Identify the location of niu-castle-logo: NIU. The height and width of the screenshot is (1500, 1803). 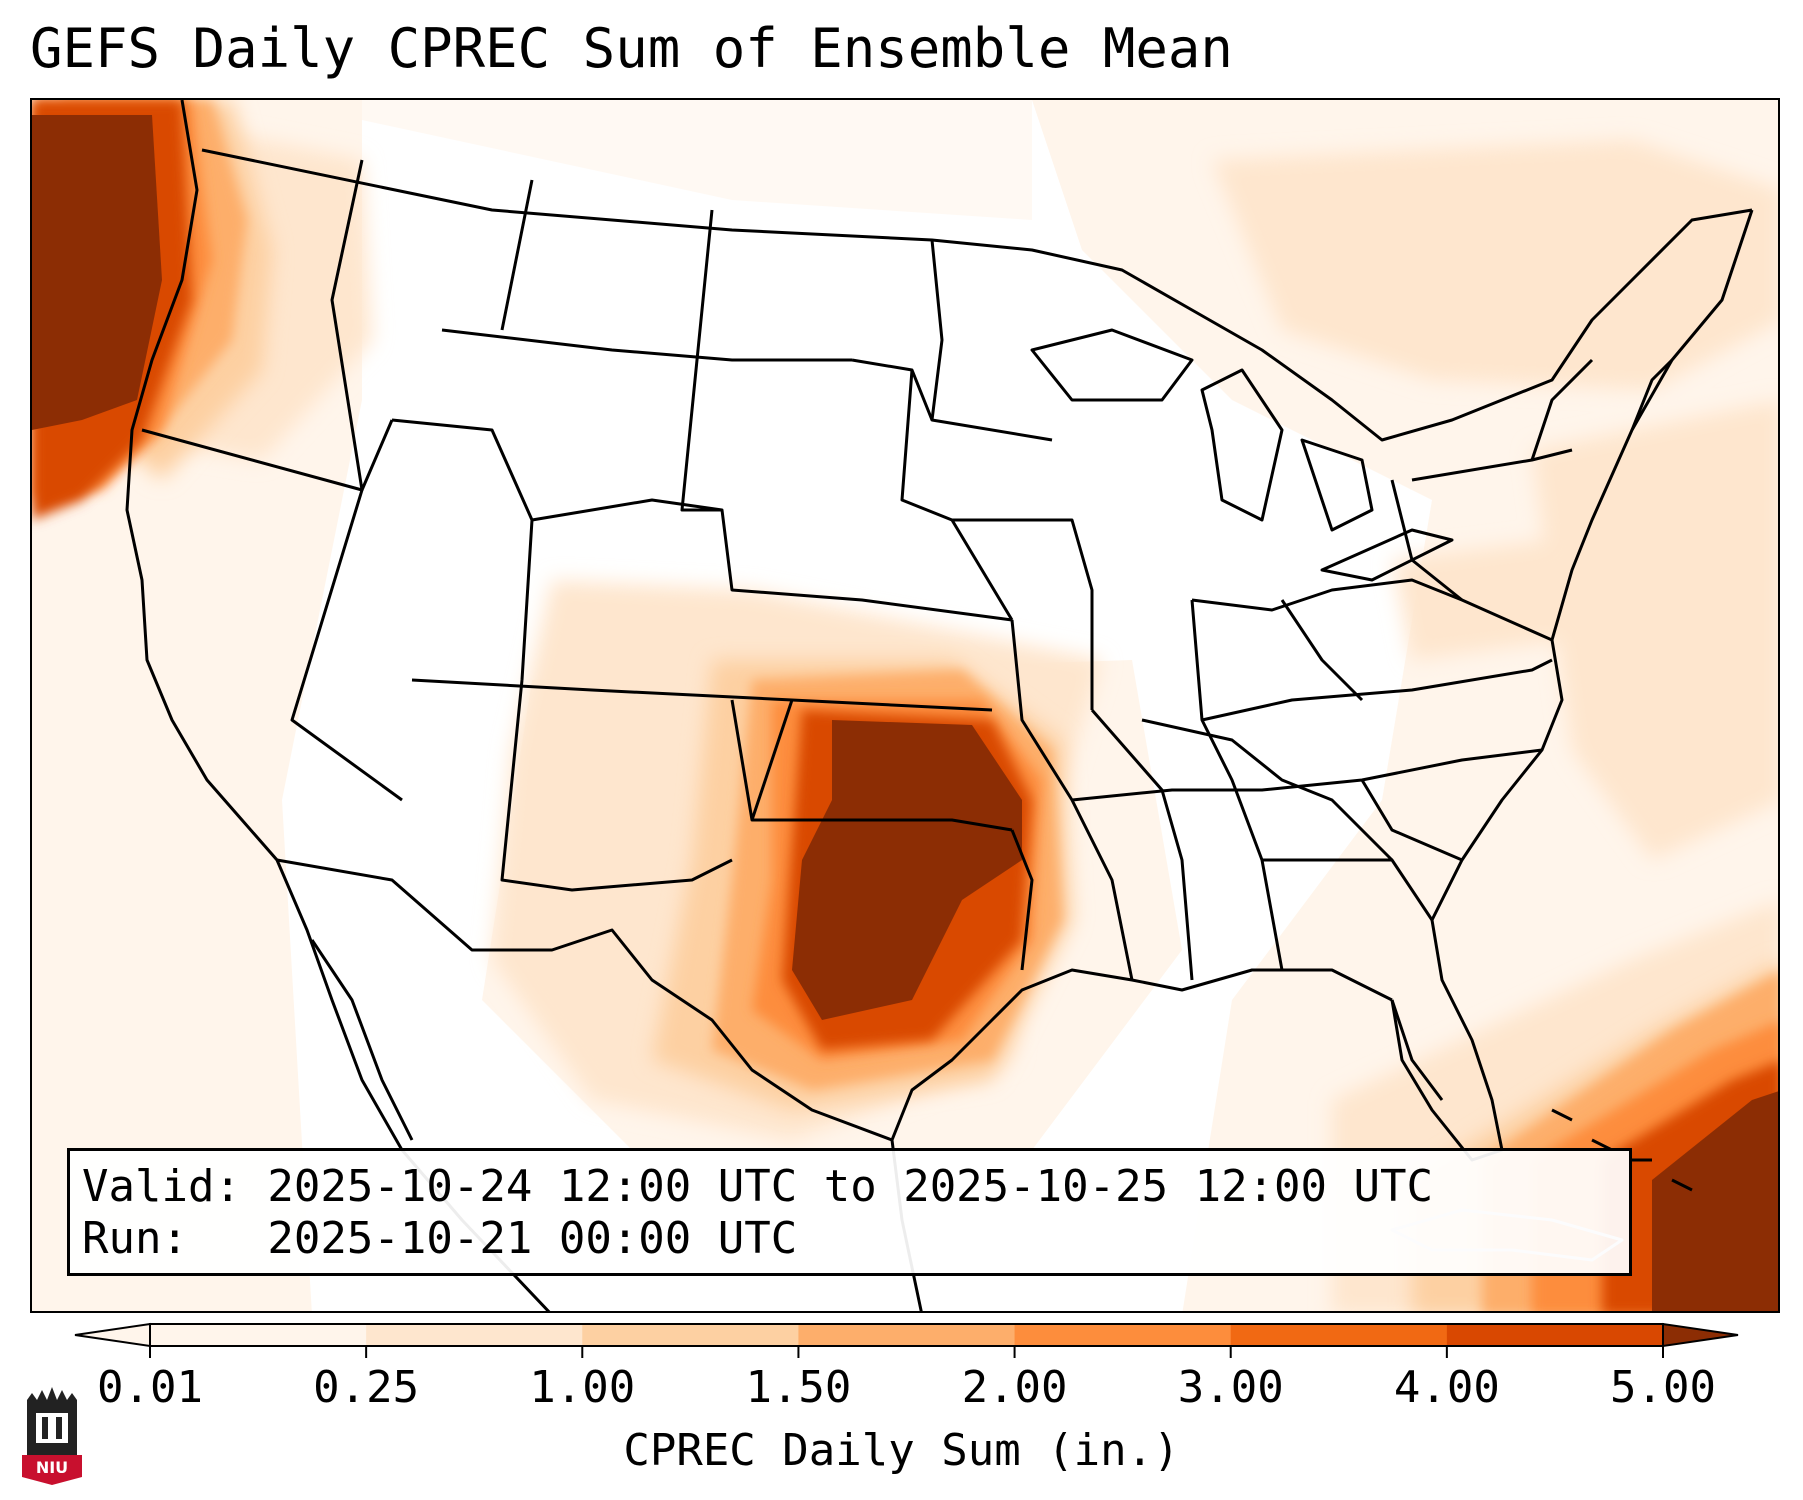
(52, 1436).